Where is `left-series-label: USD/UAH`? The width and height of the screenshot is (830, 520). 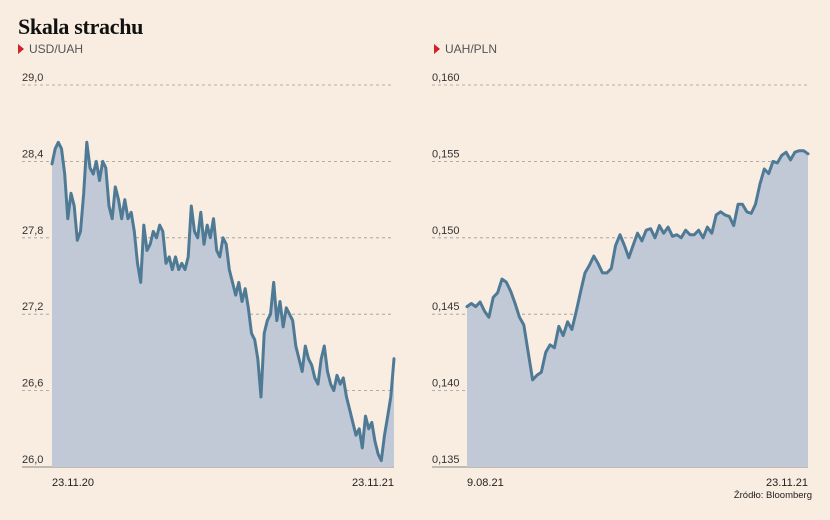 left-series-label: USD/UAH is located at coordinates (50, 49).